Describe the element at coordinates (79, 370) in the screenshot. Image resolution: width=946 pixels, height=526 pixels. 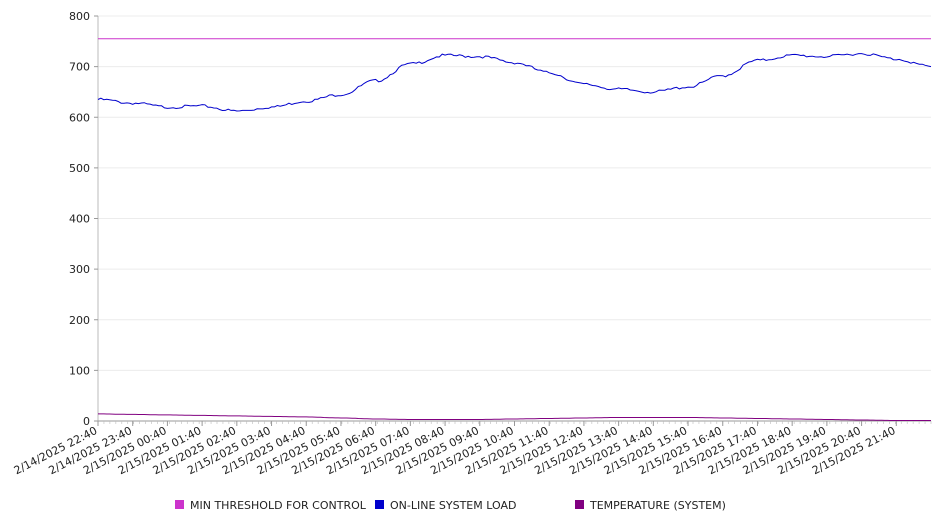
I see `y-tick-label: 100` at that location.